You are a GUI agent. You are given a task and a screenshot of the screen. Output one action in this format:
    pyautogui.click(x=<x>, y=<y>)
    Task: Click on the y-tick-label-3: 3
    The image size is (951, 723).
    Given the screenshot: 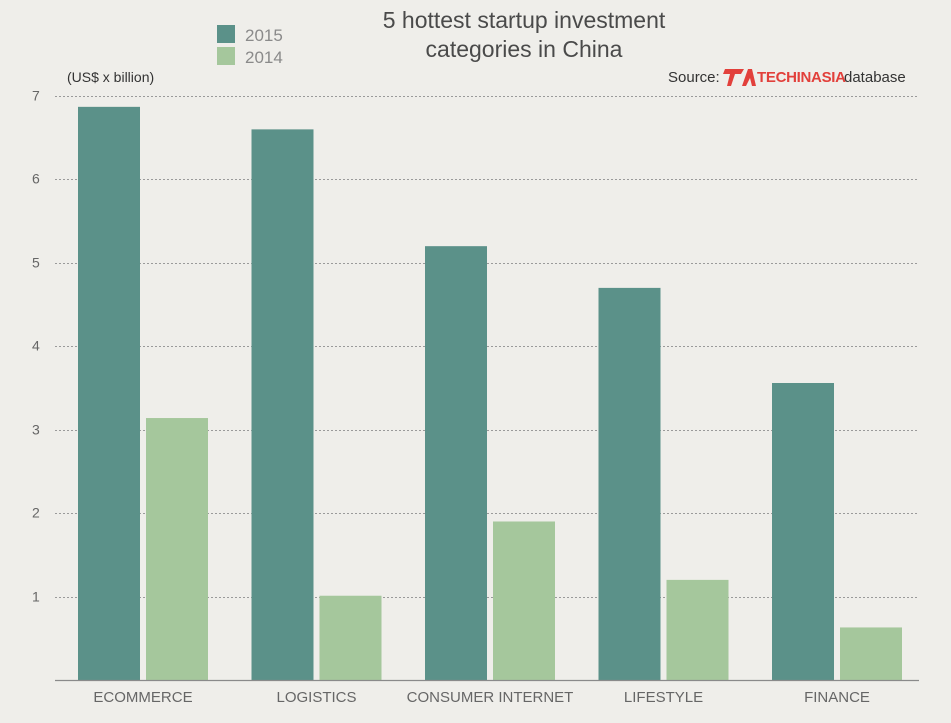 What is the action you would take?
    pyautogui.click(x=36, y=430)
    